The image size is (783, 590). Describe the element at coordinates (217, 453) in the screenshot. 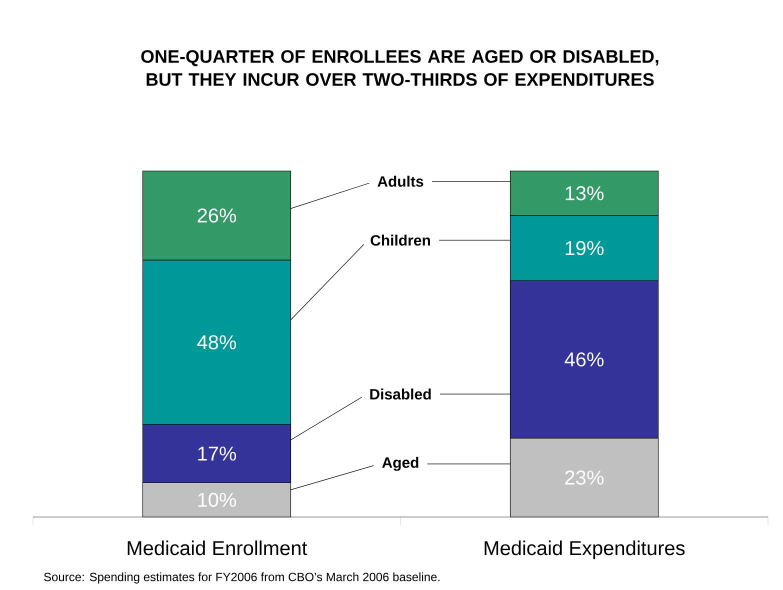

I see `data-label: 17%` at that location.